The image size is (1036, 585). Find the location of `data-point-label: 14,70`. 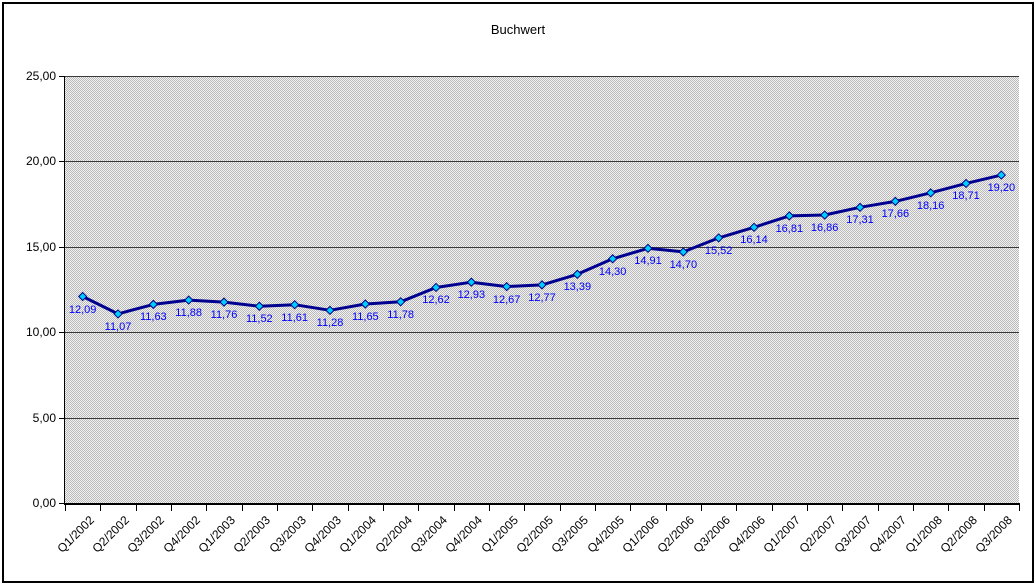

data-point-label: 14,70 is located at coordinates (683, 264).